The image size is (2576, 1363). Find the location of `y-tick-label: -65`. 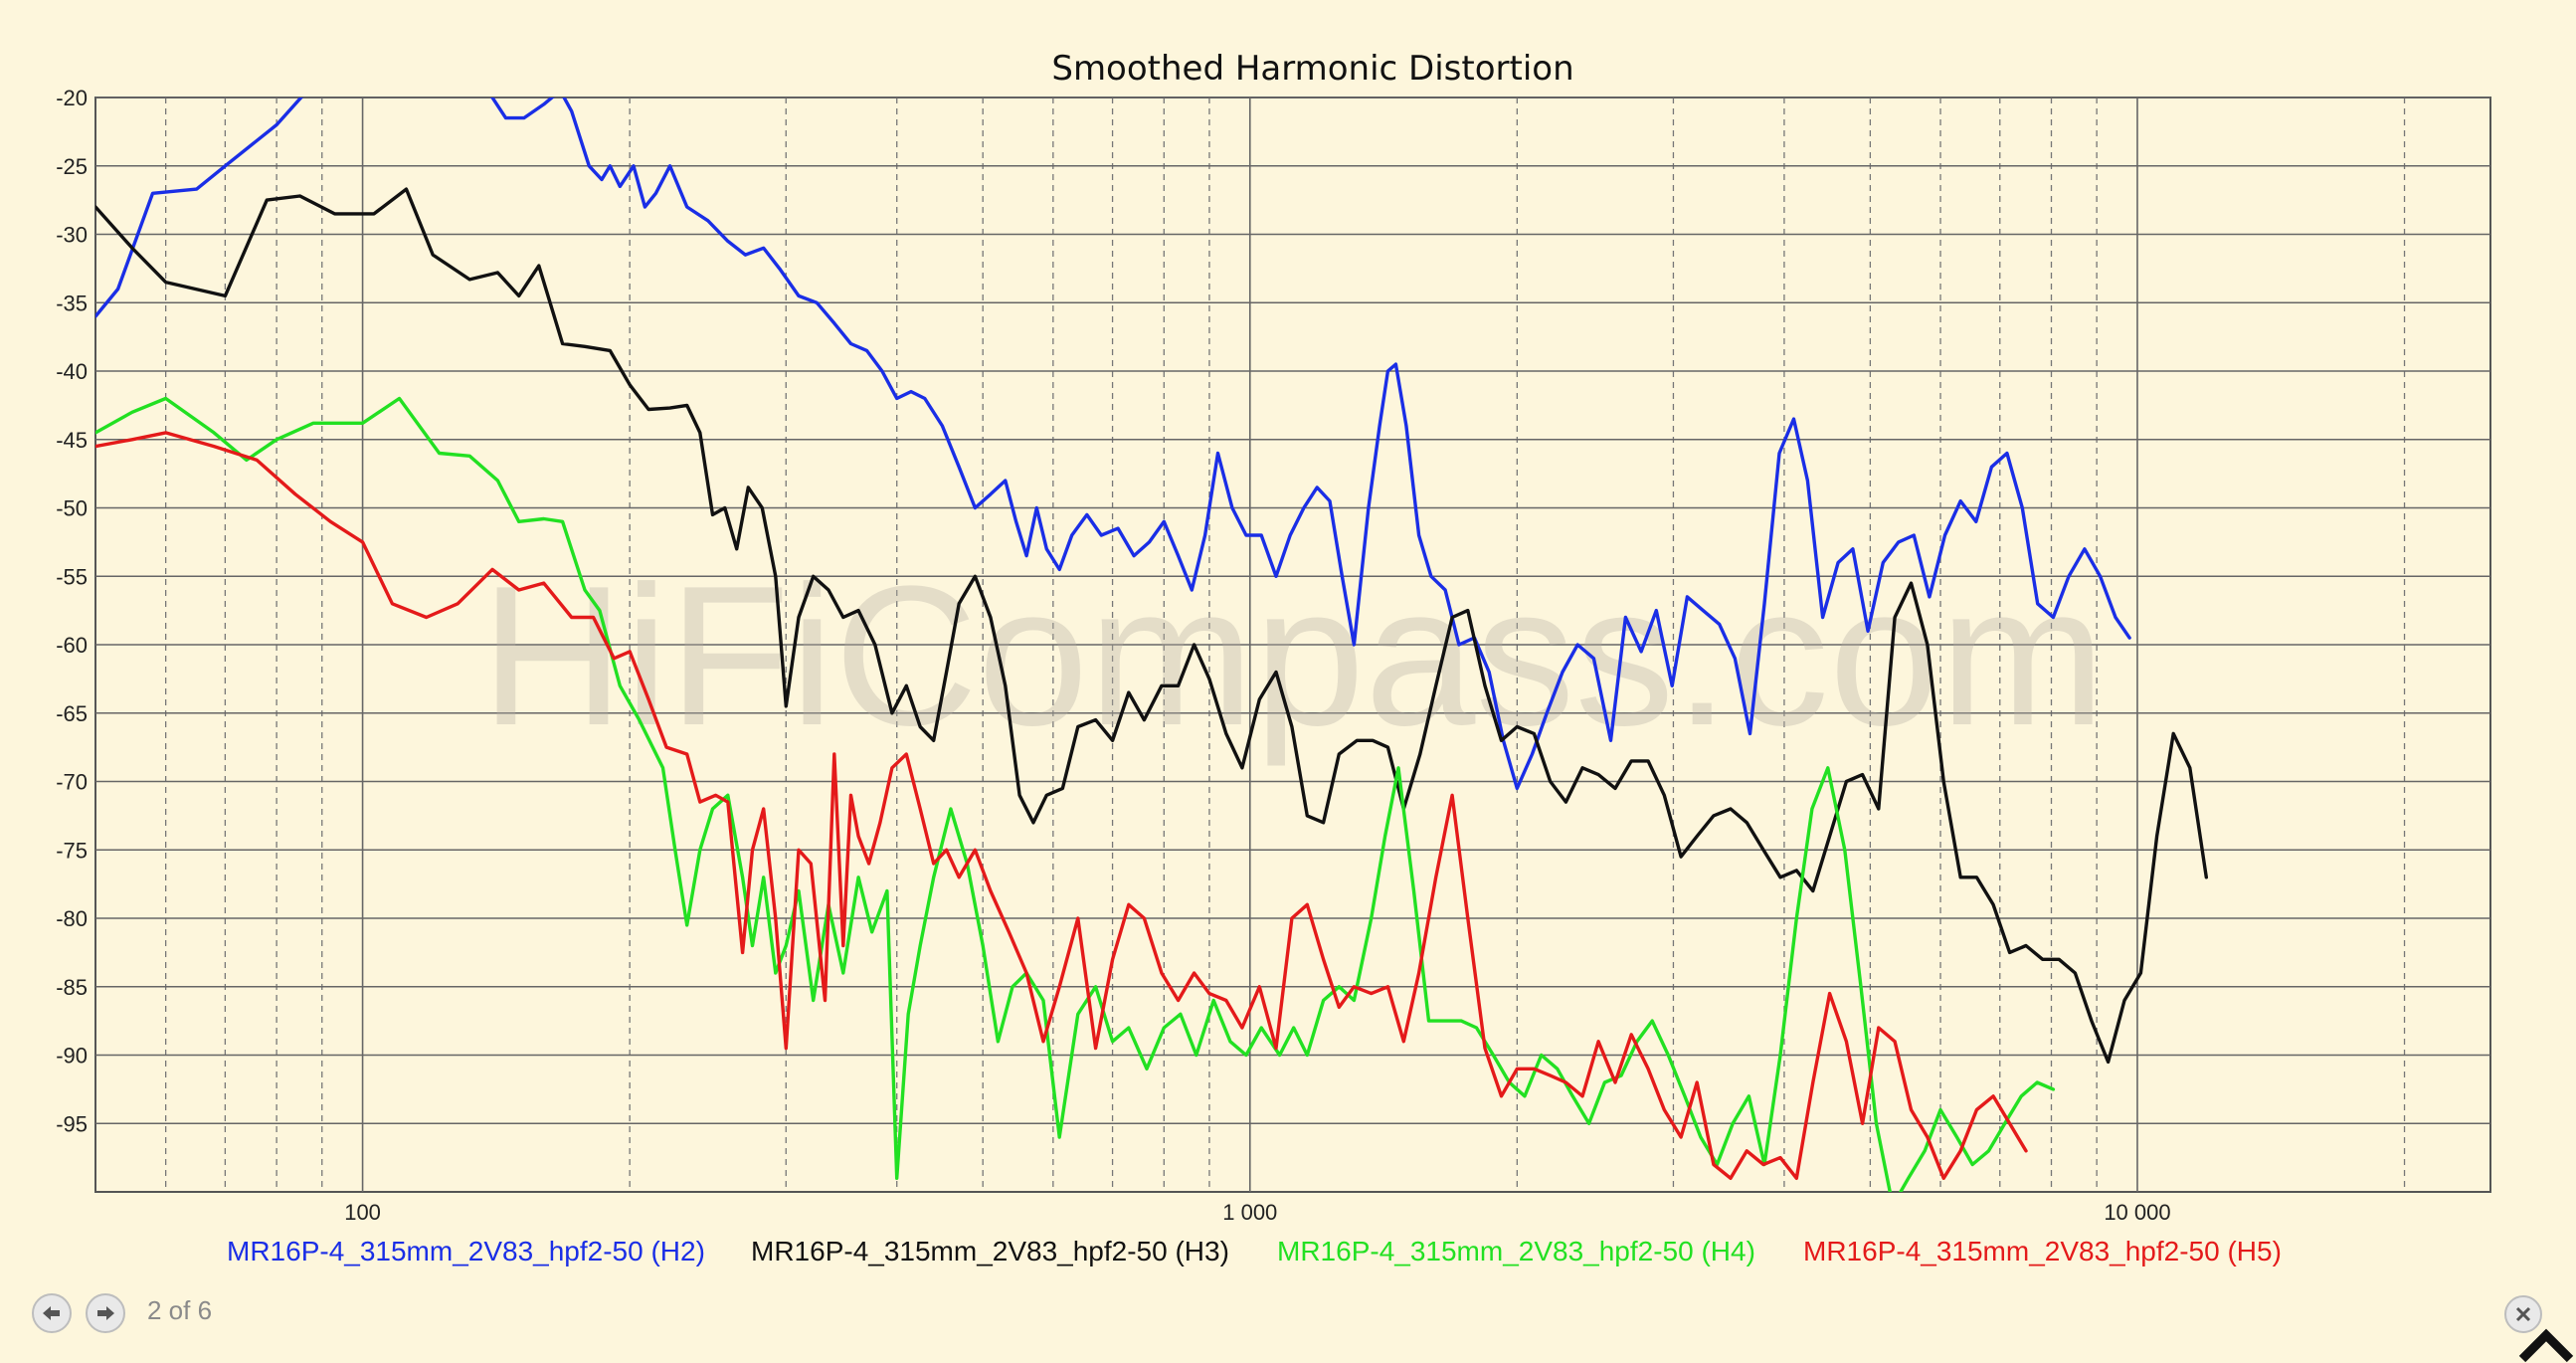

y-tick-label: -65 is located at coordinates (72, 713).